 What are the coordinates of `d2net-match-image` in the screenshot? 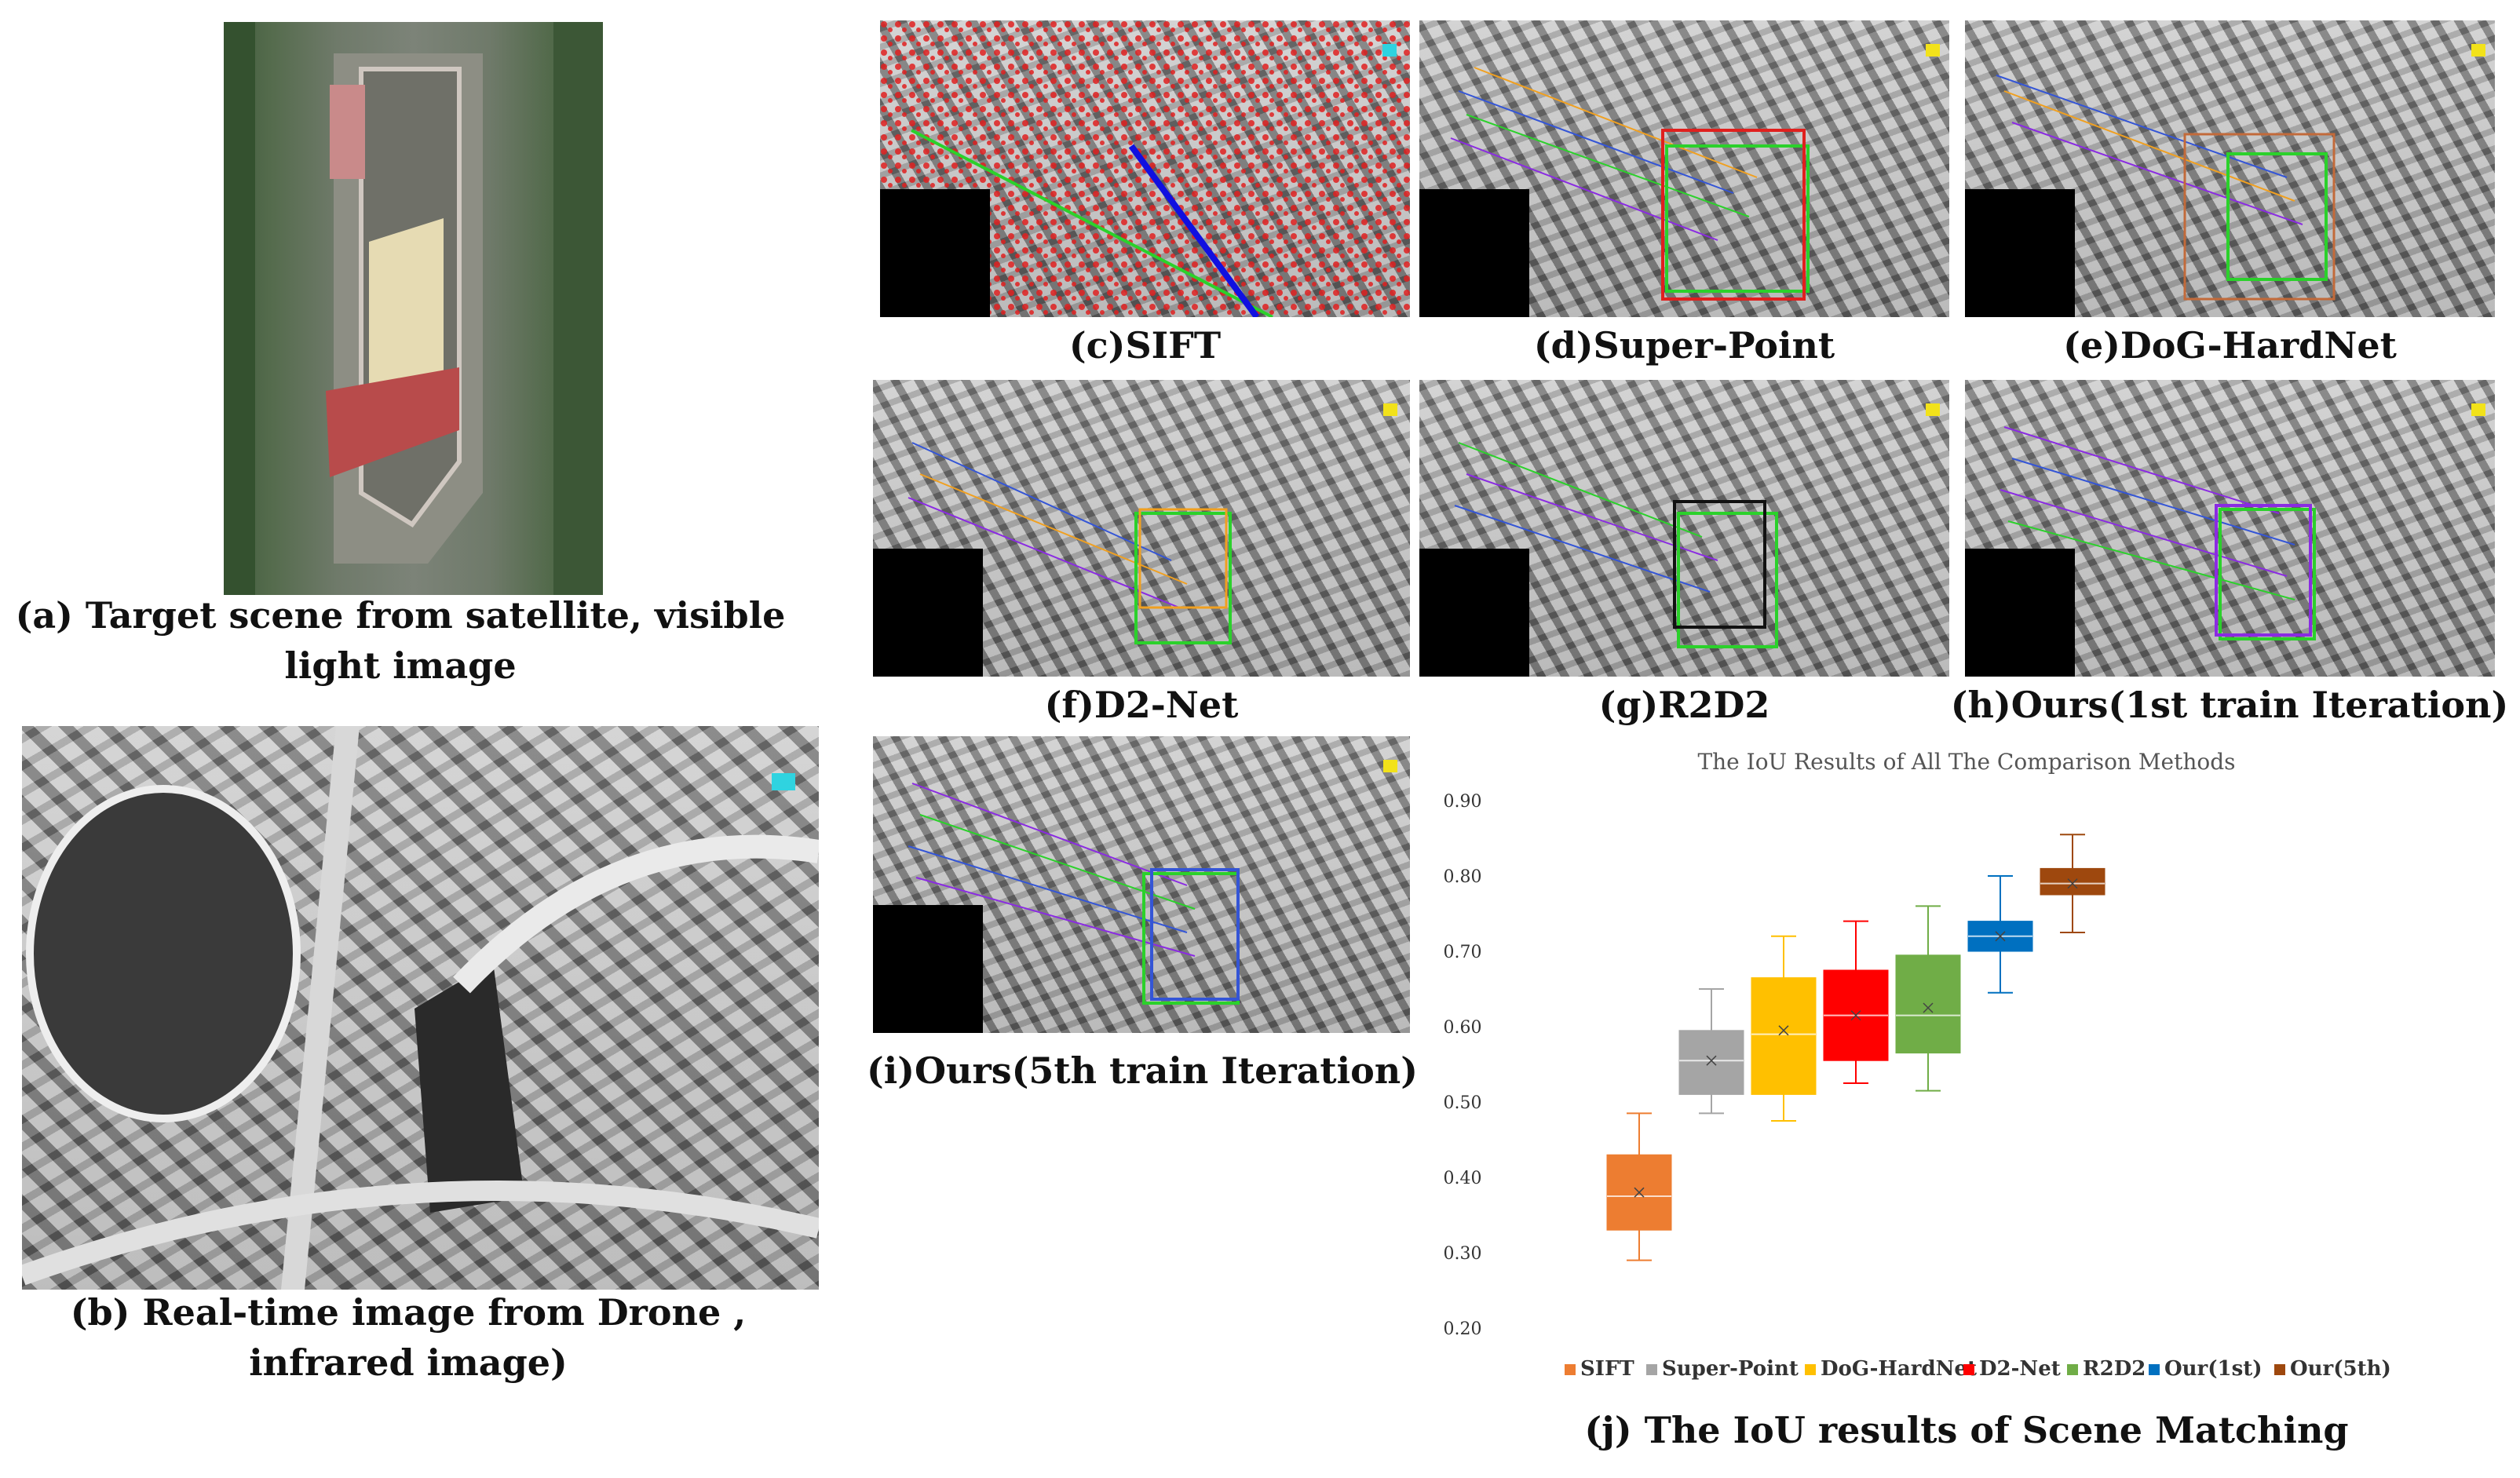 It's located at (1141, 528).